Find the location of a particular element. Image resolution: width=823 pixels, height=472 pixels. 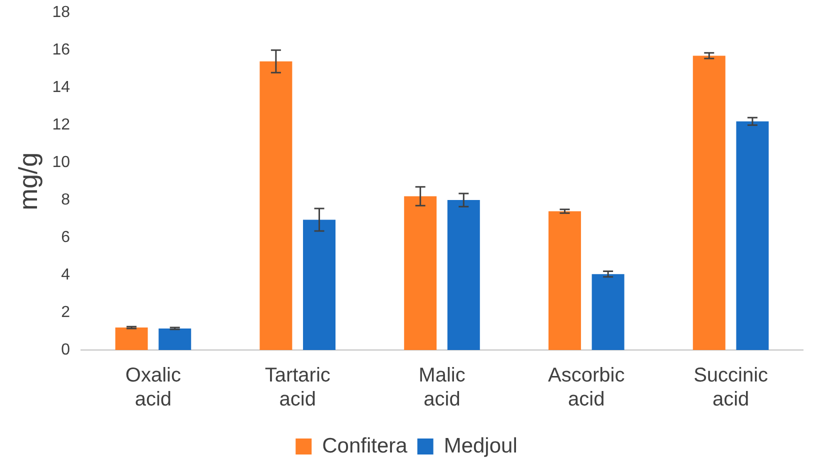

legend-label: Medjoul is located at coordinates (481, 446).